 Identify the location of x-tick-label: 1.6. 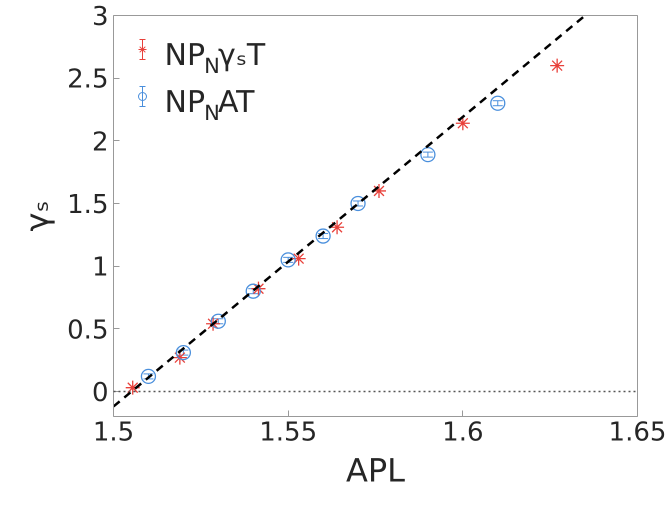
(463, 433).